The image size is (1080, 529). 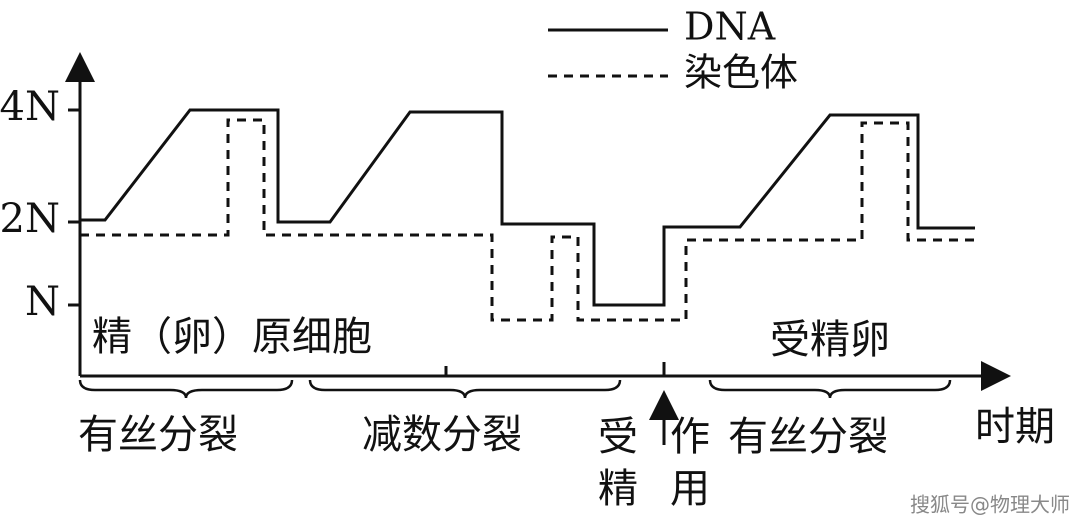 What do you see at coordinates (232, 337) in the screenshot?
I see `cell-label: 精（卵）原细胞` at bounding box center [232, 337].